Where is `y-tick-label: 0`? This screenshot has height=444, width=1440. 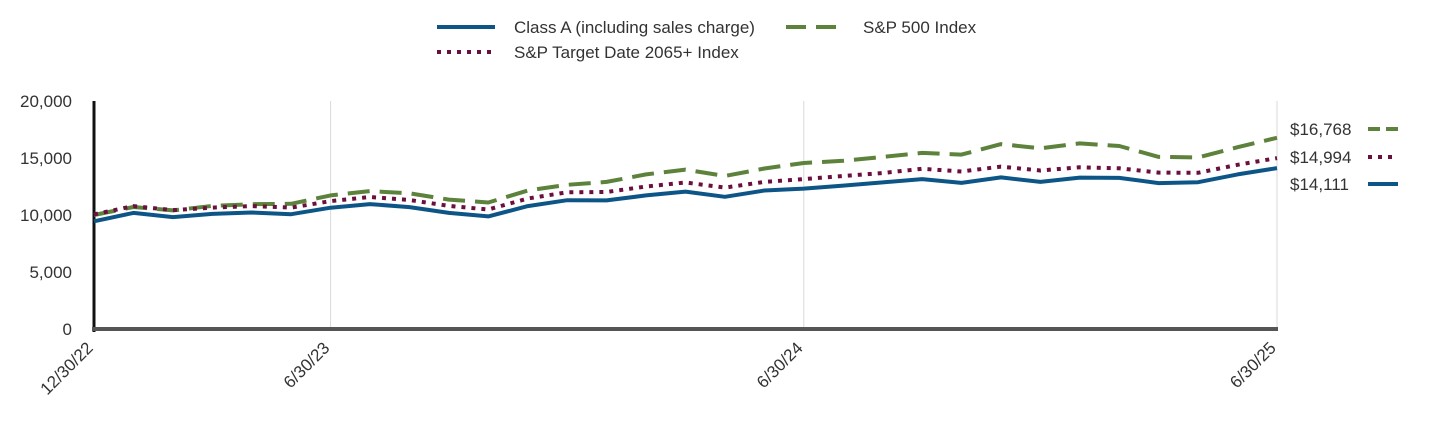
y-tick-label: 0 is located at coordinates (67, 329).